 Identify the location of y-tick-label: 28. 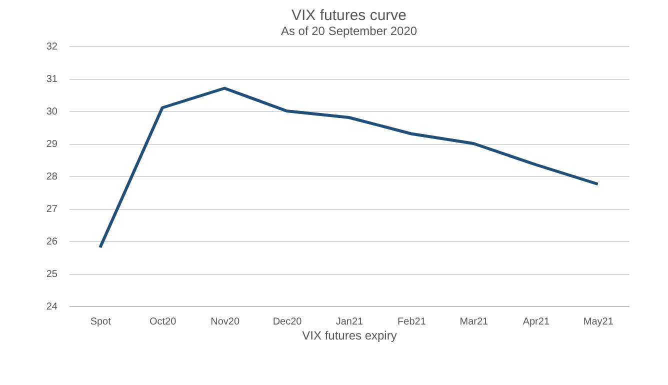
(52, 177).